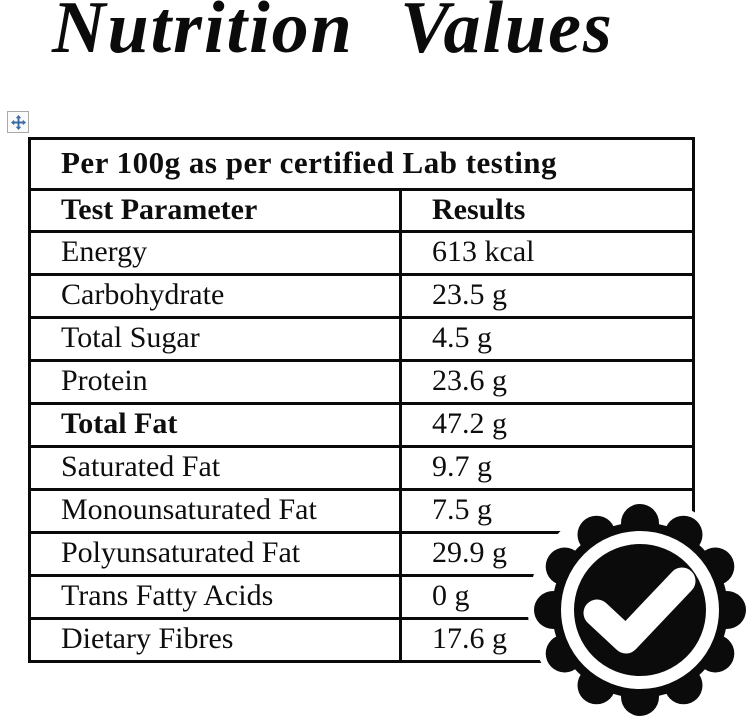  I want to click on table-row-total-sugar: Total Sugar 4.5 g, so click(361, 339).